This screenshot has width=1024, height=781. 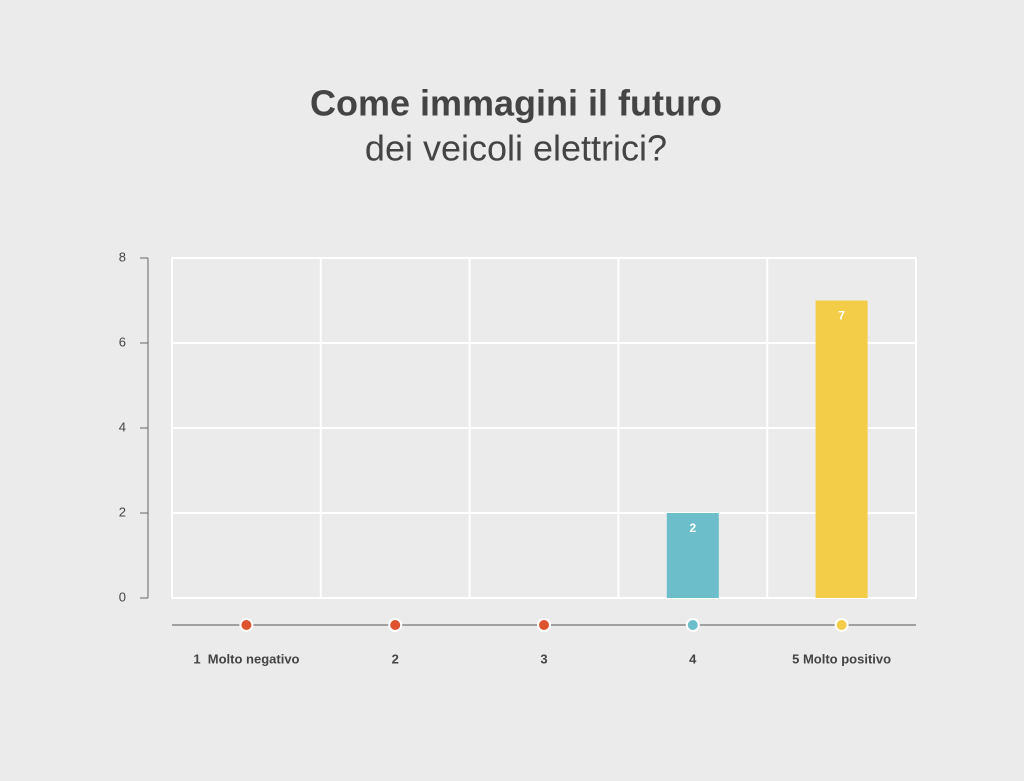 I want to click on x-tick-label: 5 Molto positivo, so click(x=841, y=658).